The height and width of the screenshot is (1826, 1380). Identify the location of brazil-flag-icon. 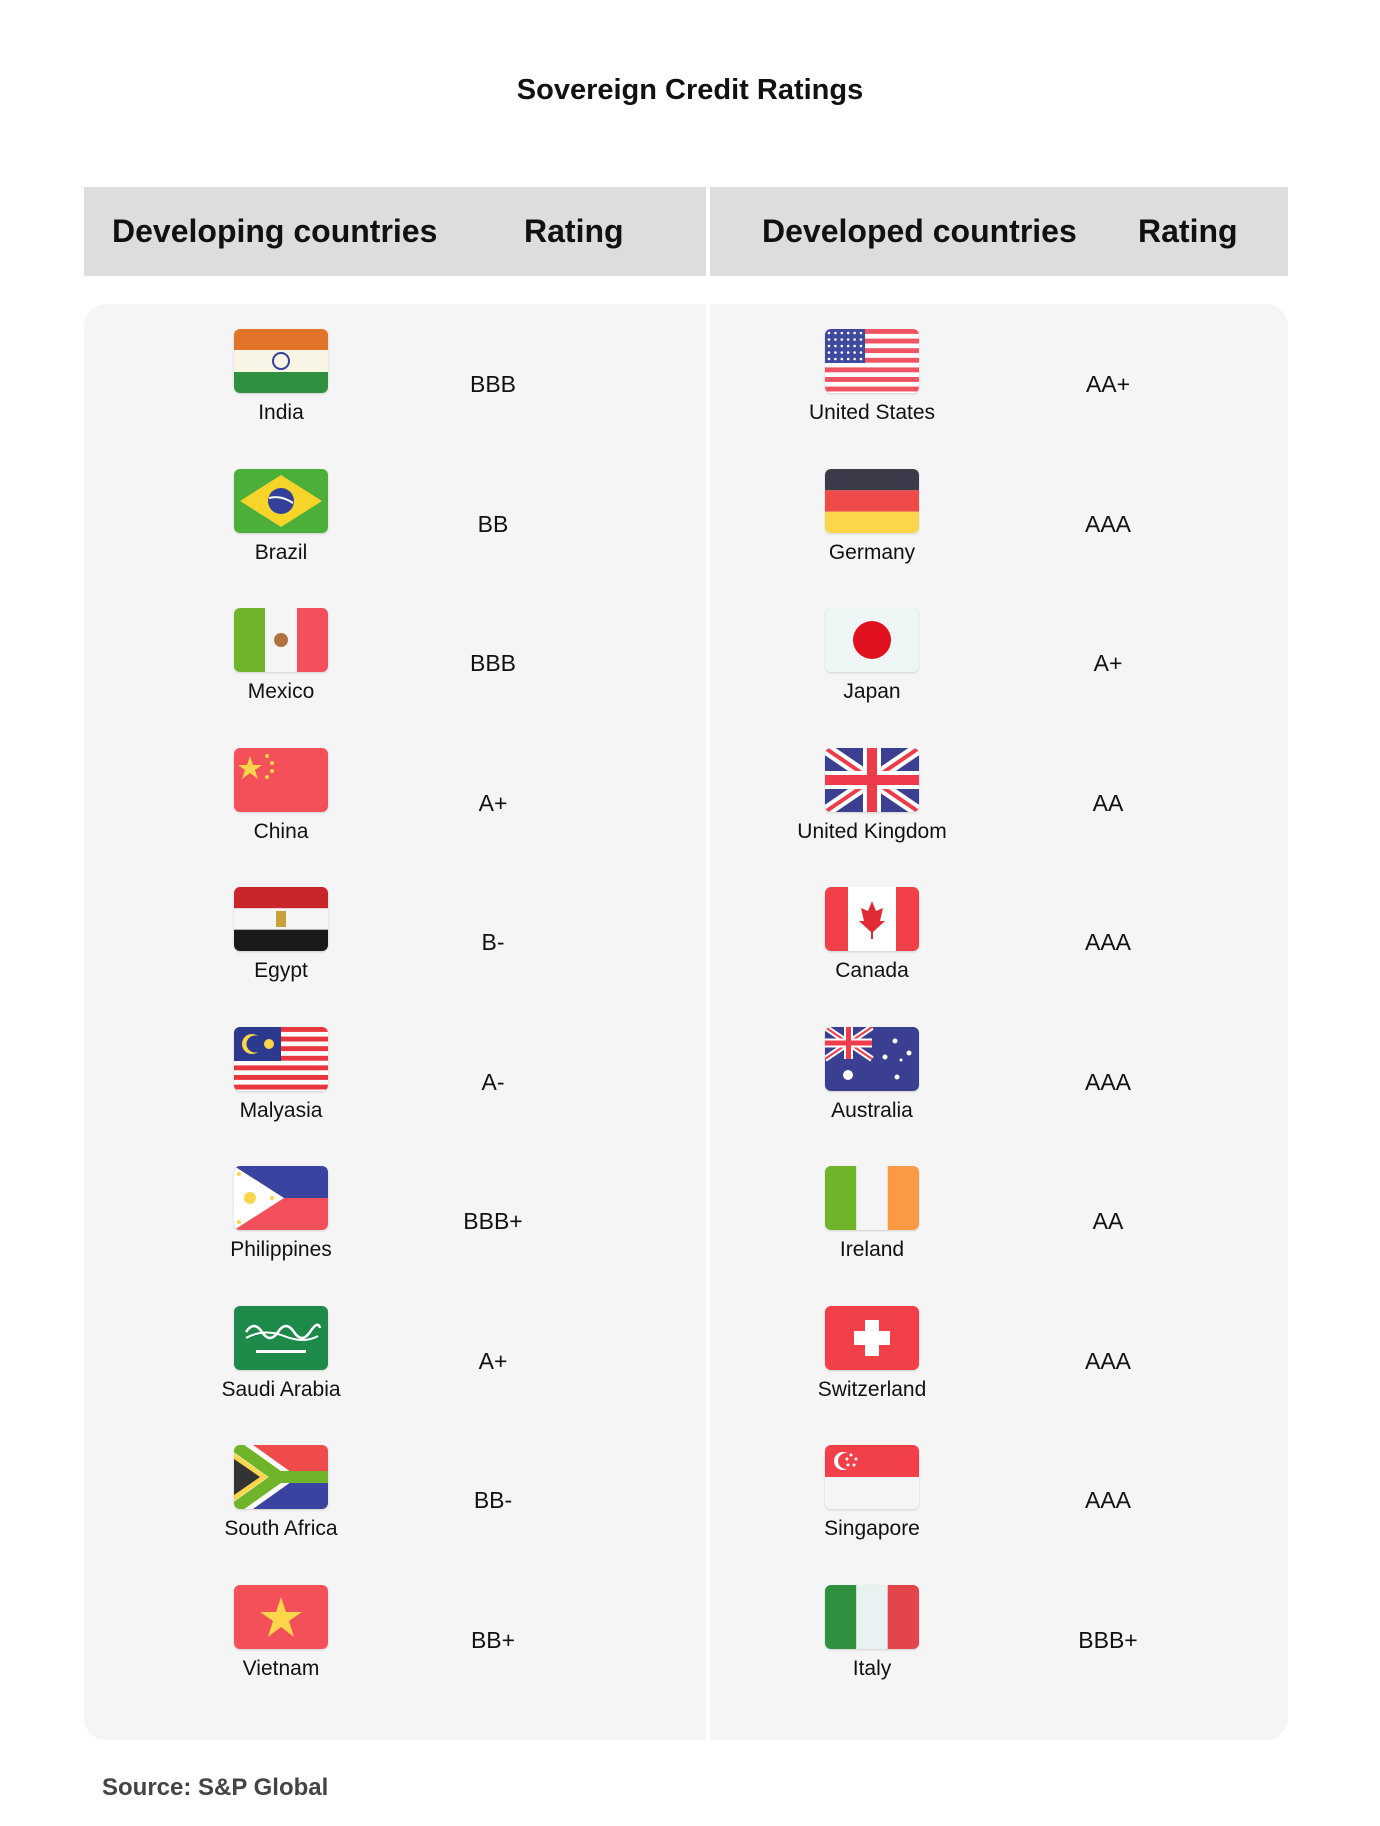
(281, 500).